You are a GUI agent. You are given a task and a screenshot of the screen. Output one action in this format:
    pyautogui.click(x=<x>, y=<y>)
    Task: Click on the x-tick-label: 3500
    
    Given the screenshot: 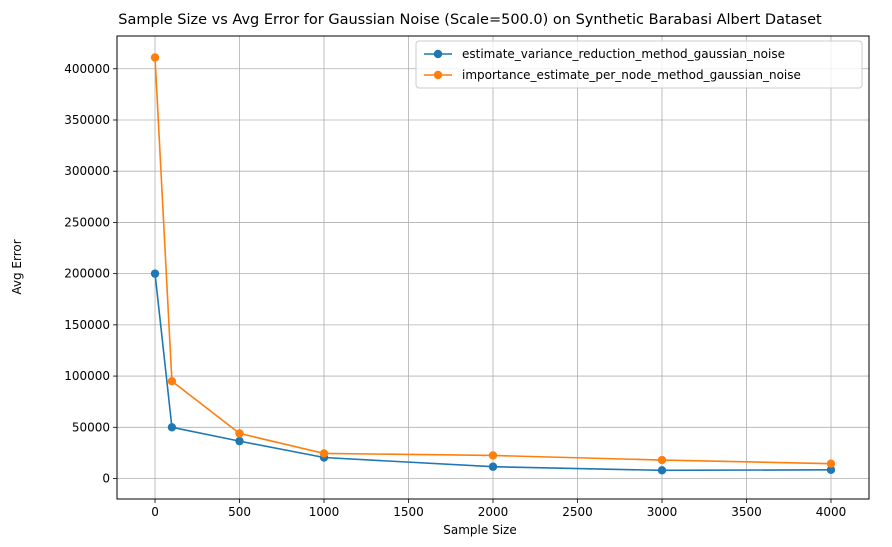 What is the action you would take?
    pyautogui.click(x=746, y=512)
    